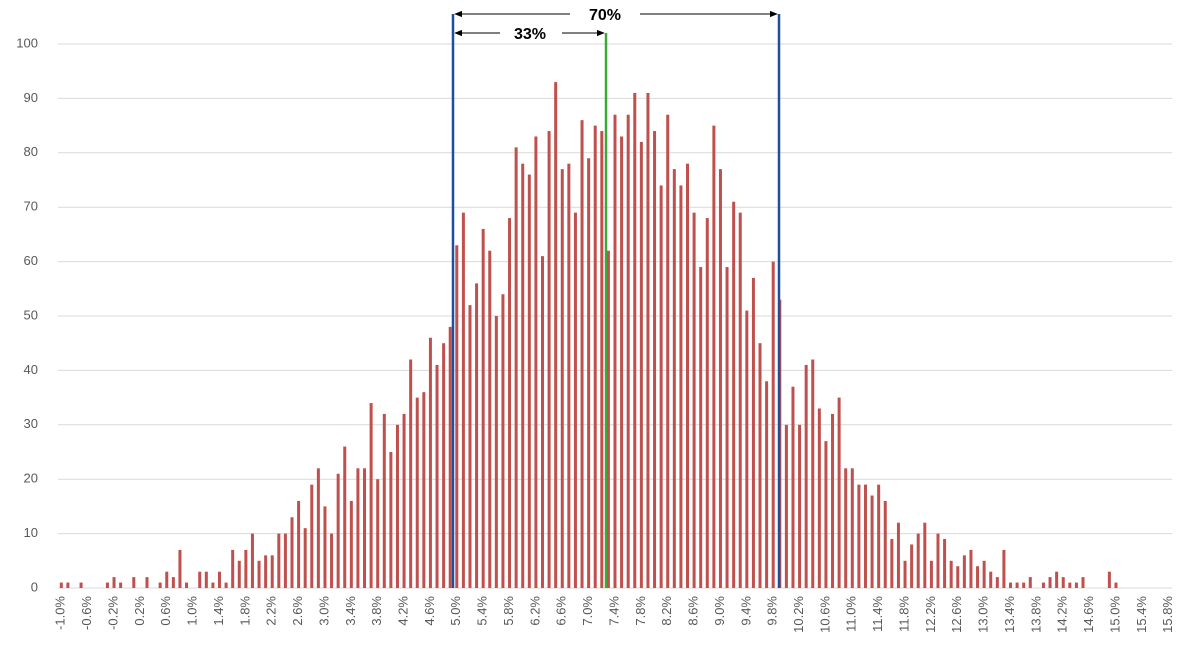 The height and width of the screenshot is (648, 1189). What do you see at coordinates (31, 478) in the screenshot?
I see `y-tick-label: 20` at bounding box center [31, 478].